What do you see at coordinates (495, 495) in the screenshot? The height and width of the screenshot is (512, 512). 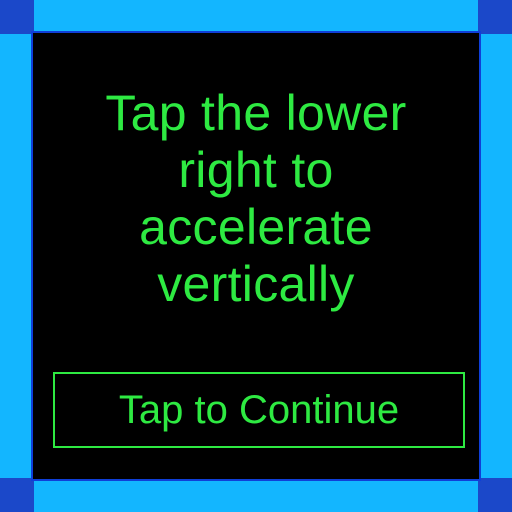 I see `bottom-right-corner` at bounding box center [495, 495].